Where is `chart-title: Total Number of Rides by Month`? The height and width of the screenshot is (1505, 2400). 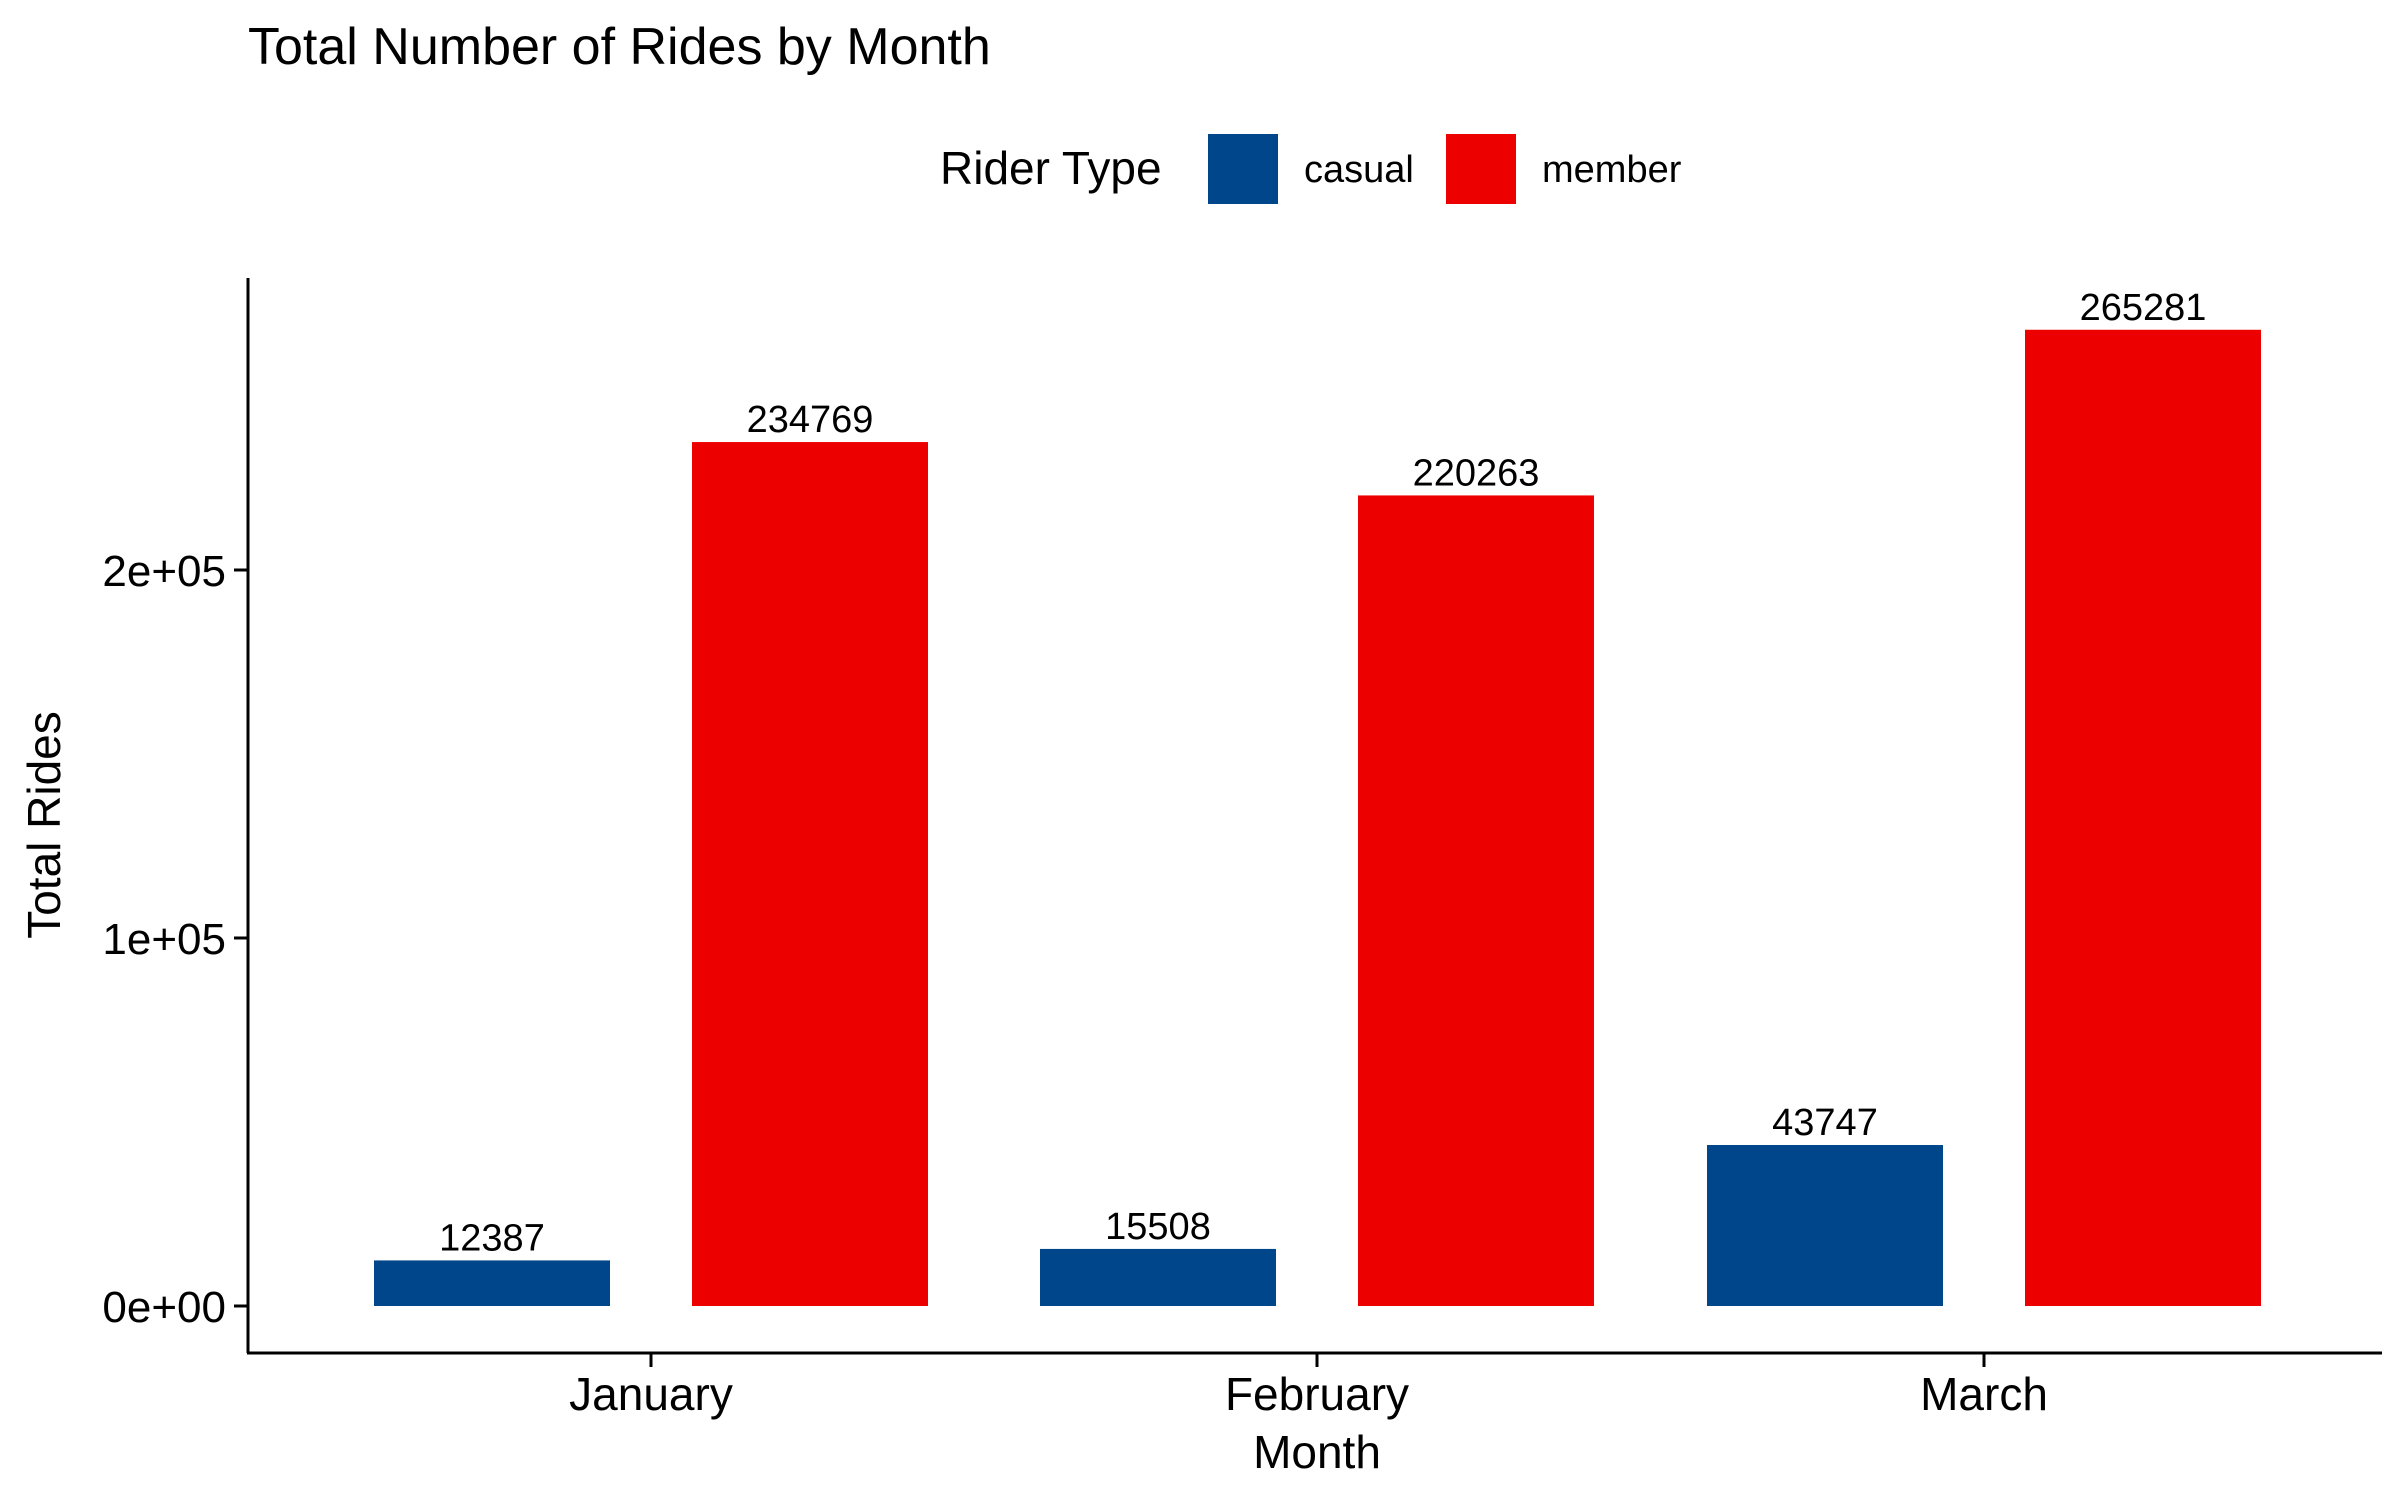
chart-title: Total Number of Rides by Month is located at coordinates (619, 47).